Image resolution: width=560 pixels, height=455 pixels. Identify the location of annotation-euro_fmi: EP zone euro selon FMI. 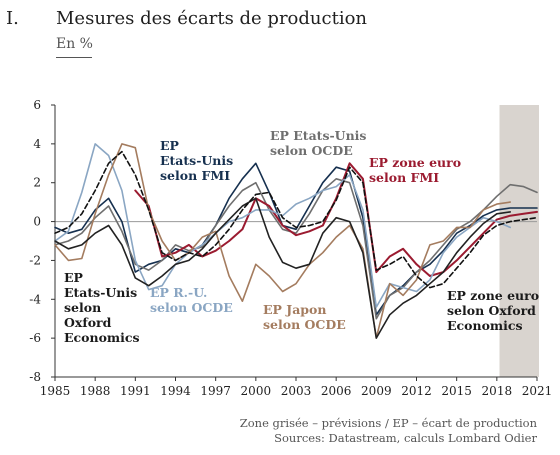
(415, 170).